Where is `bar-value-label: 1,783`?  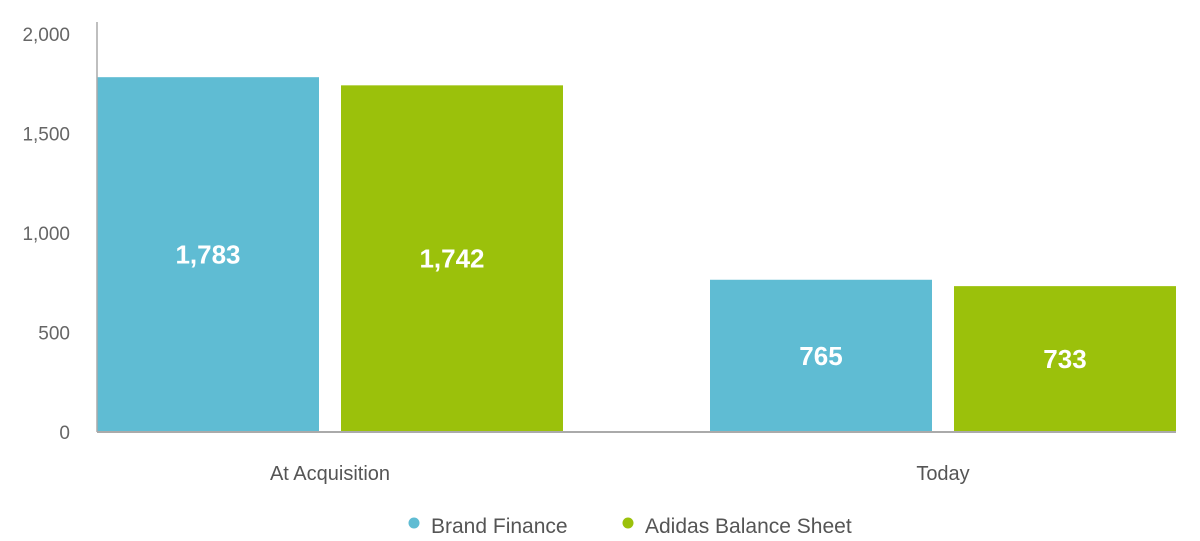 bar-value-label: 1,783 is located at coordinates (207, 255).